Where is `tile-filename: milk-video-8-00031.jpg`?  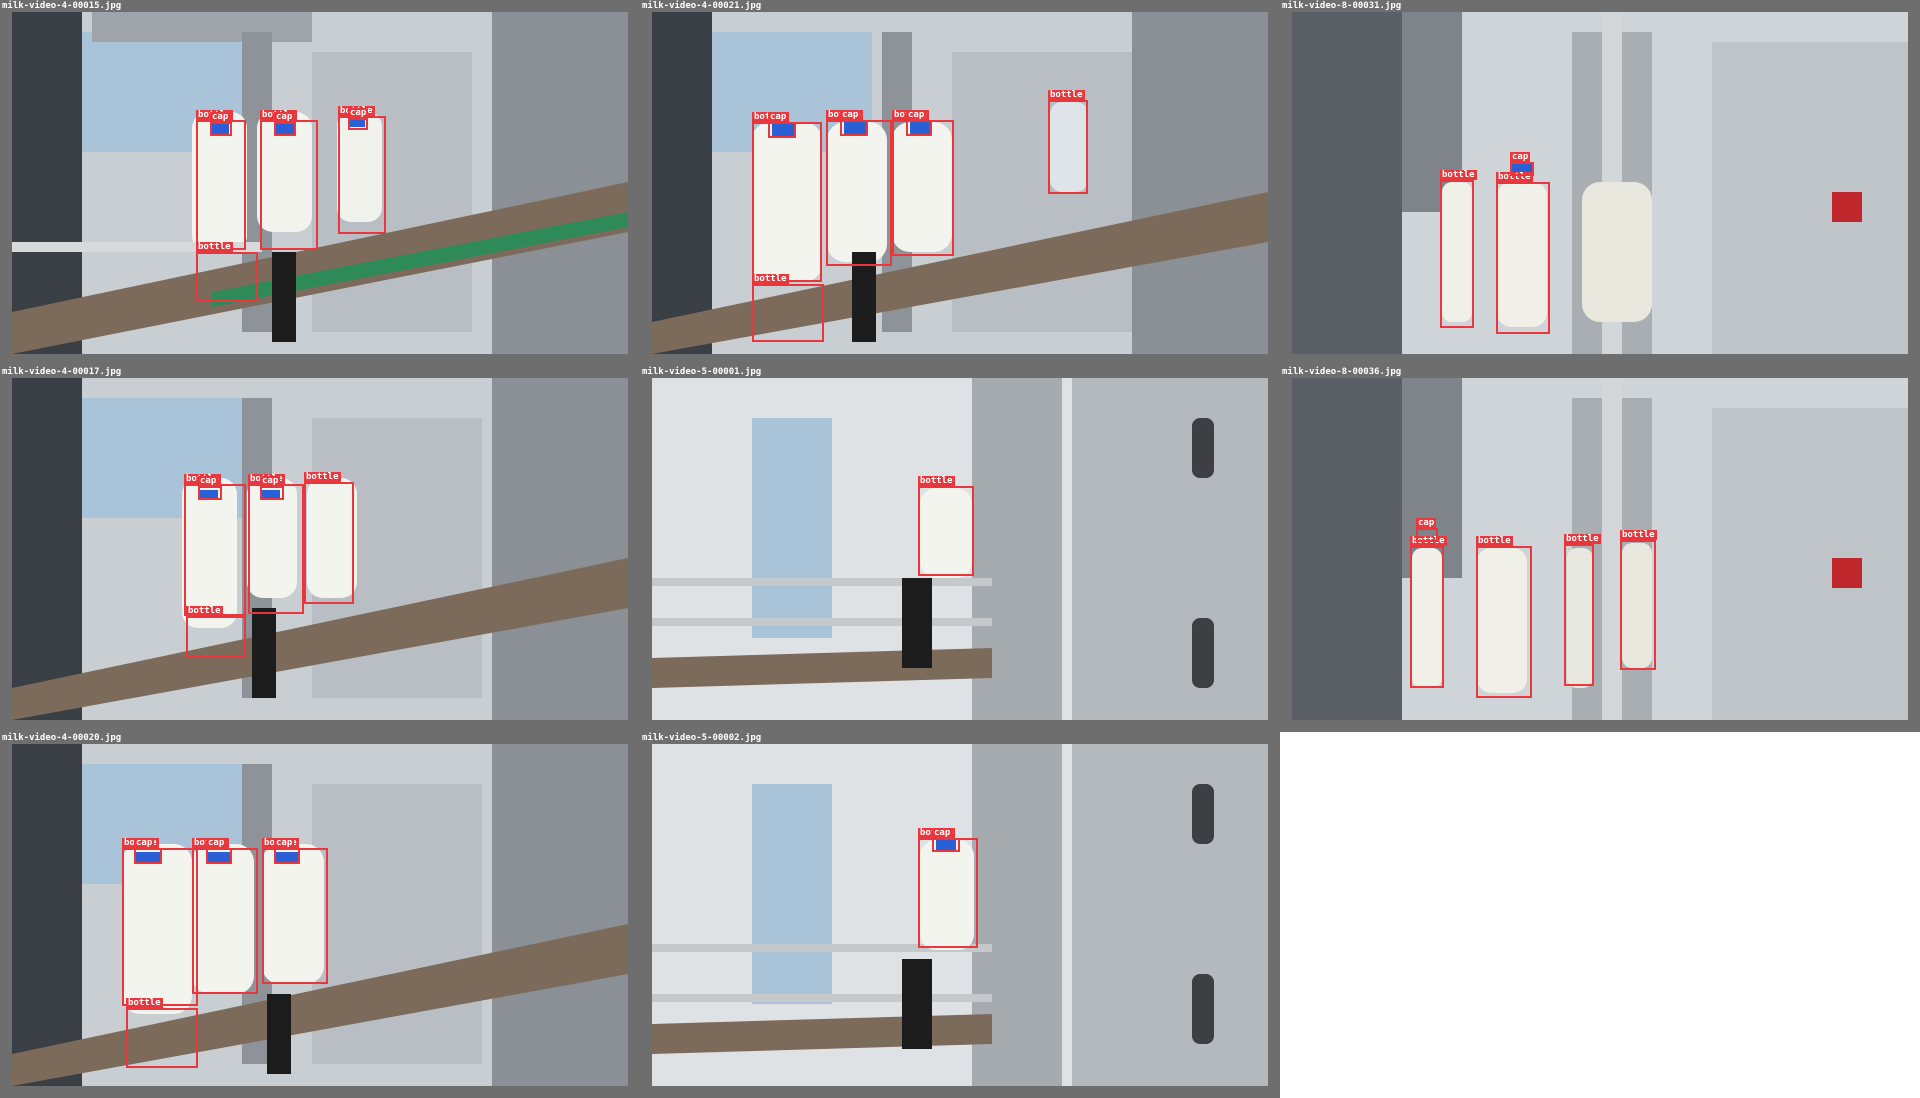 tile-filename: milk-video-8-00031.jpg is located at coordinates (1342, 6).